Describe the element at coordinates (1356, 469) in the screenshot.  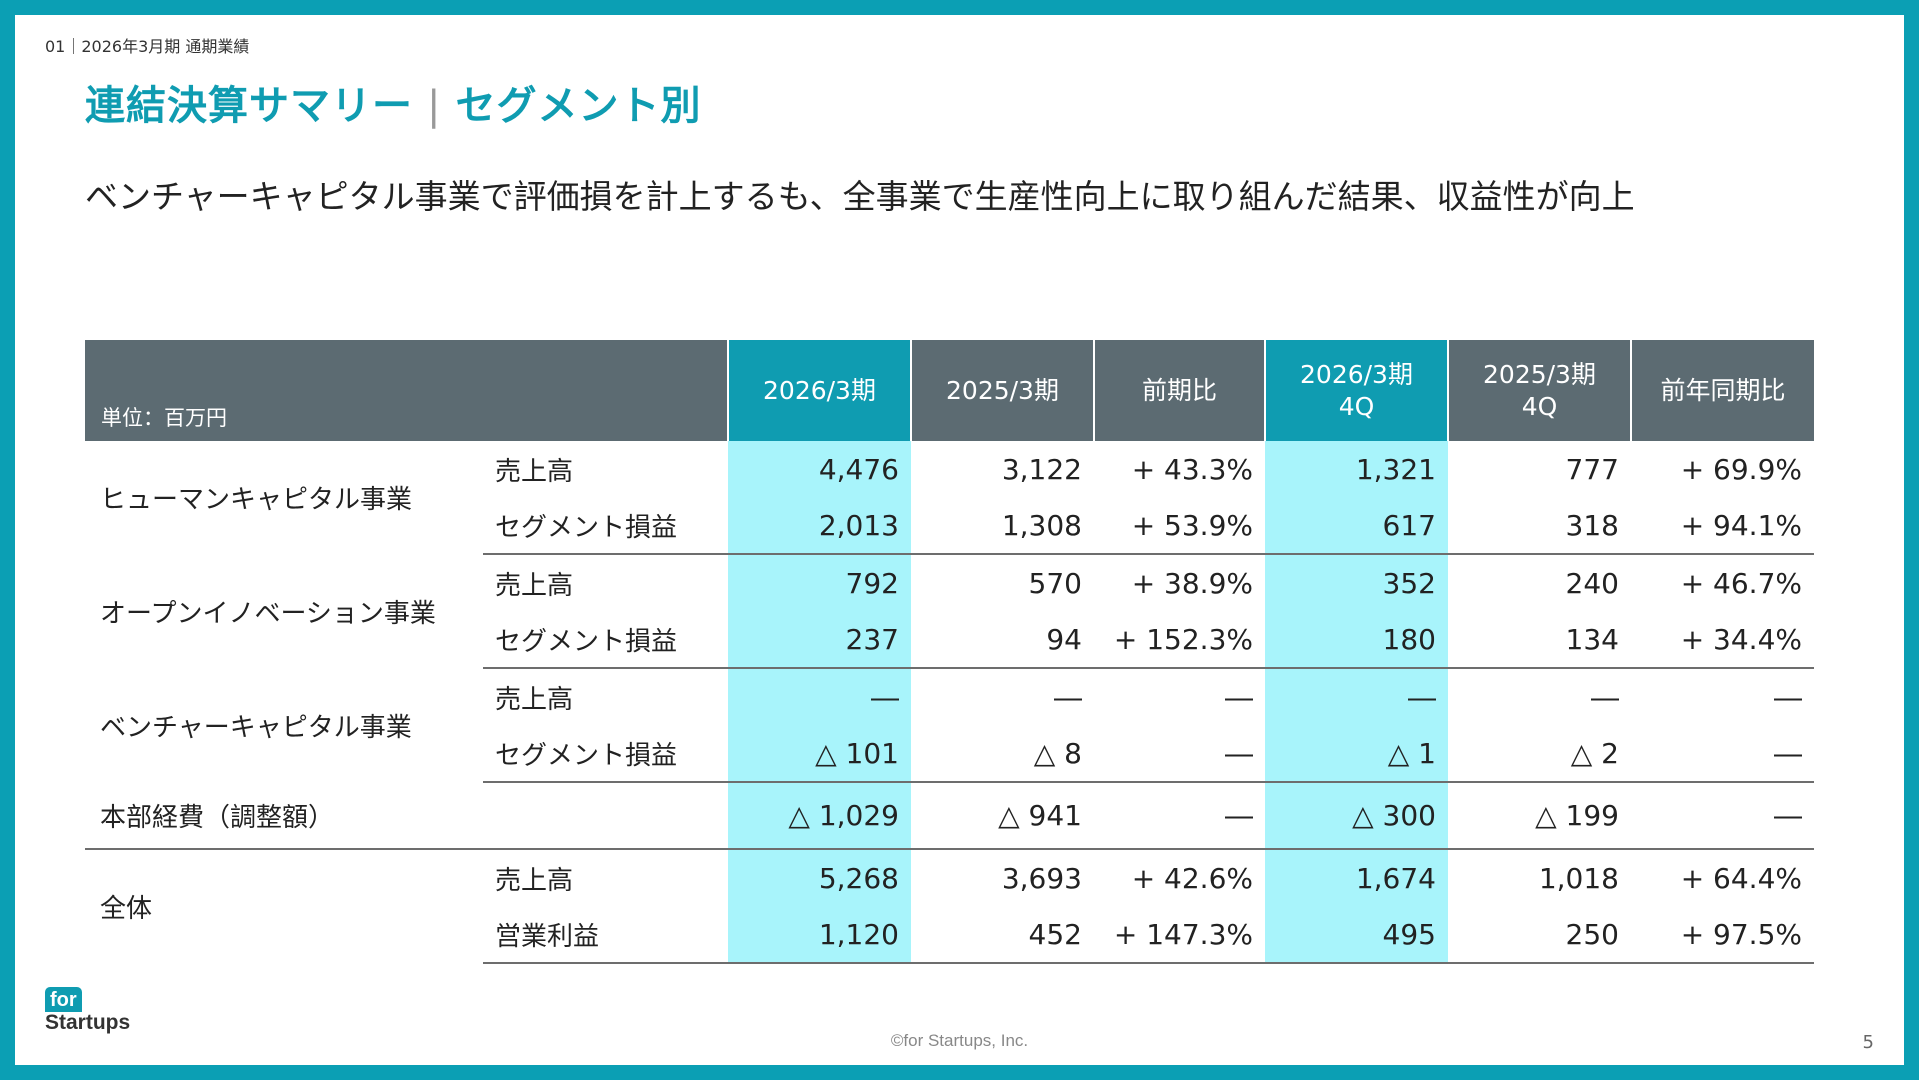
I see `table-cell: 1,321` at that location.